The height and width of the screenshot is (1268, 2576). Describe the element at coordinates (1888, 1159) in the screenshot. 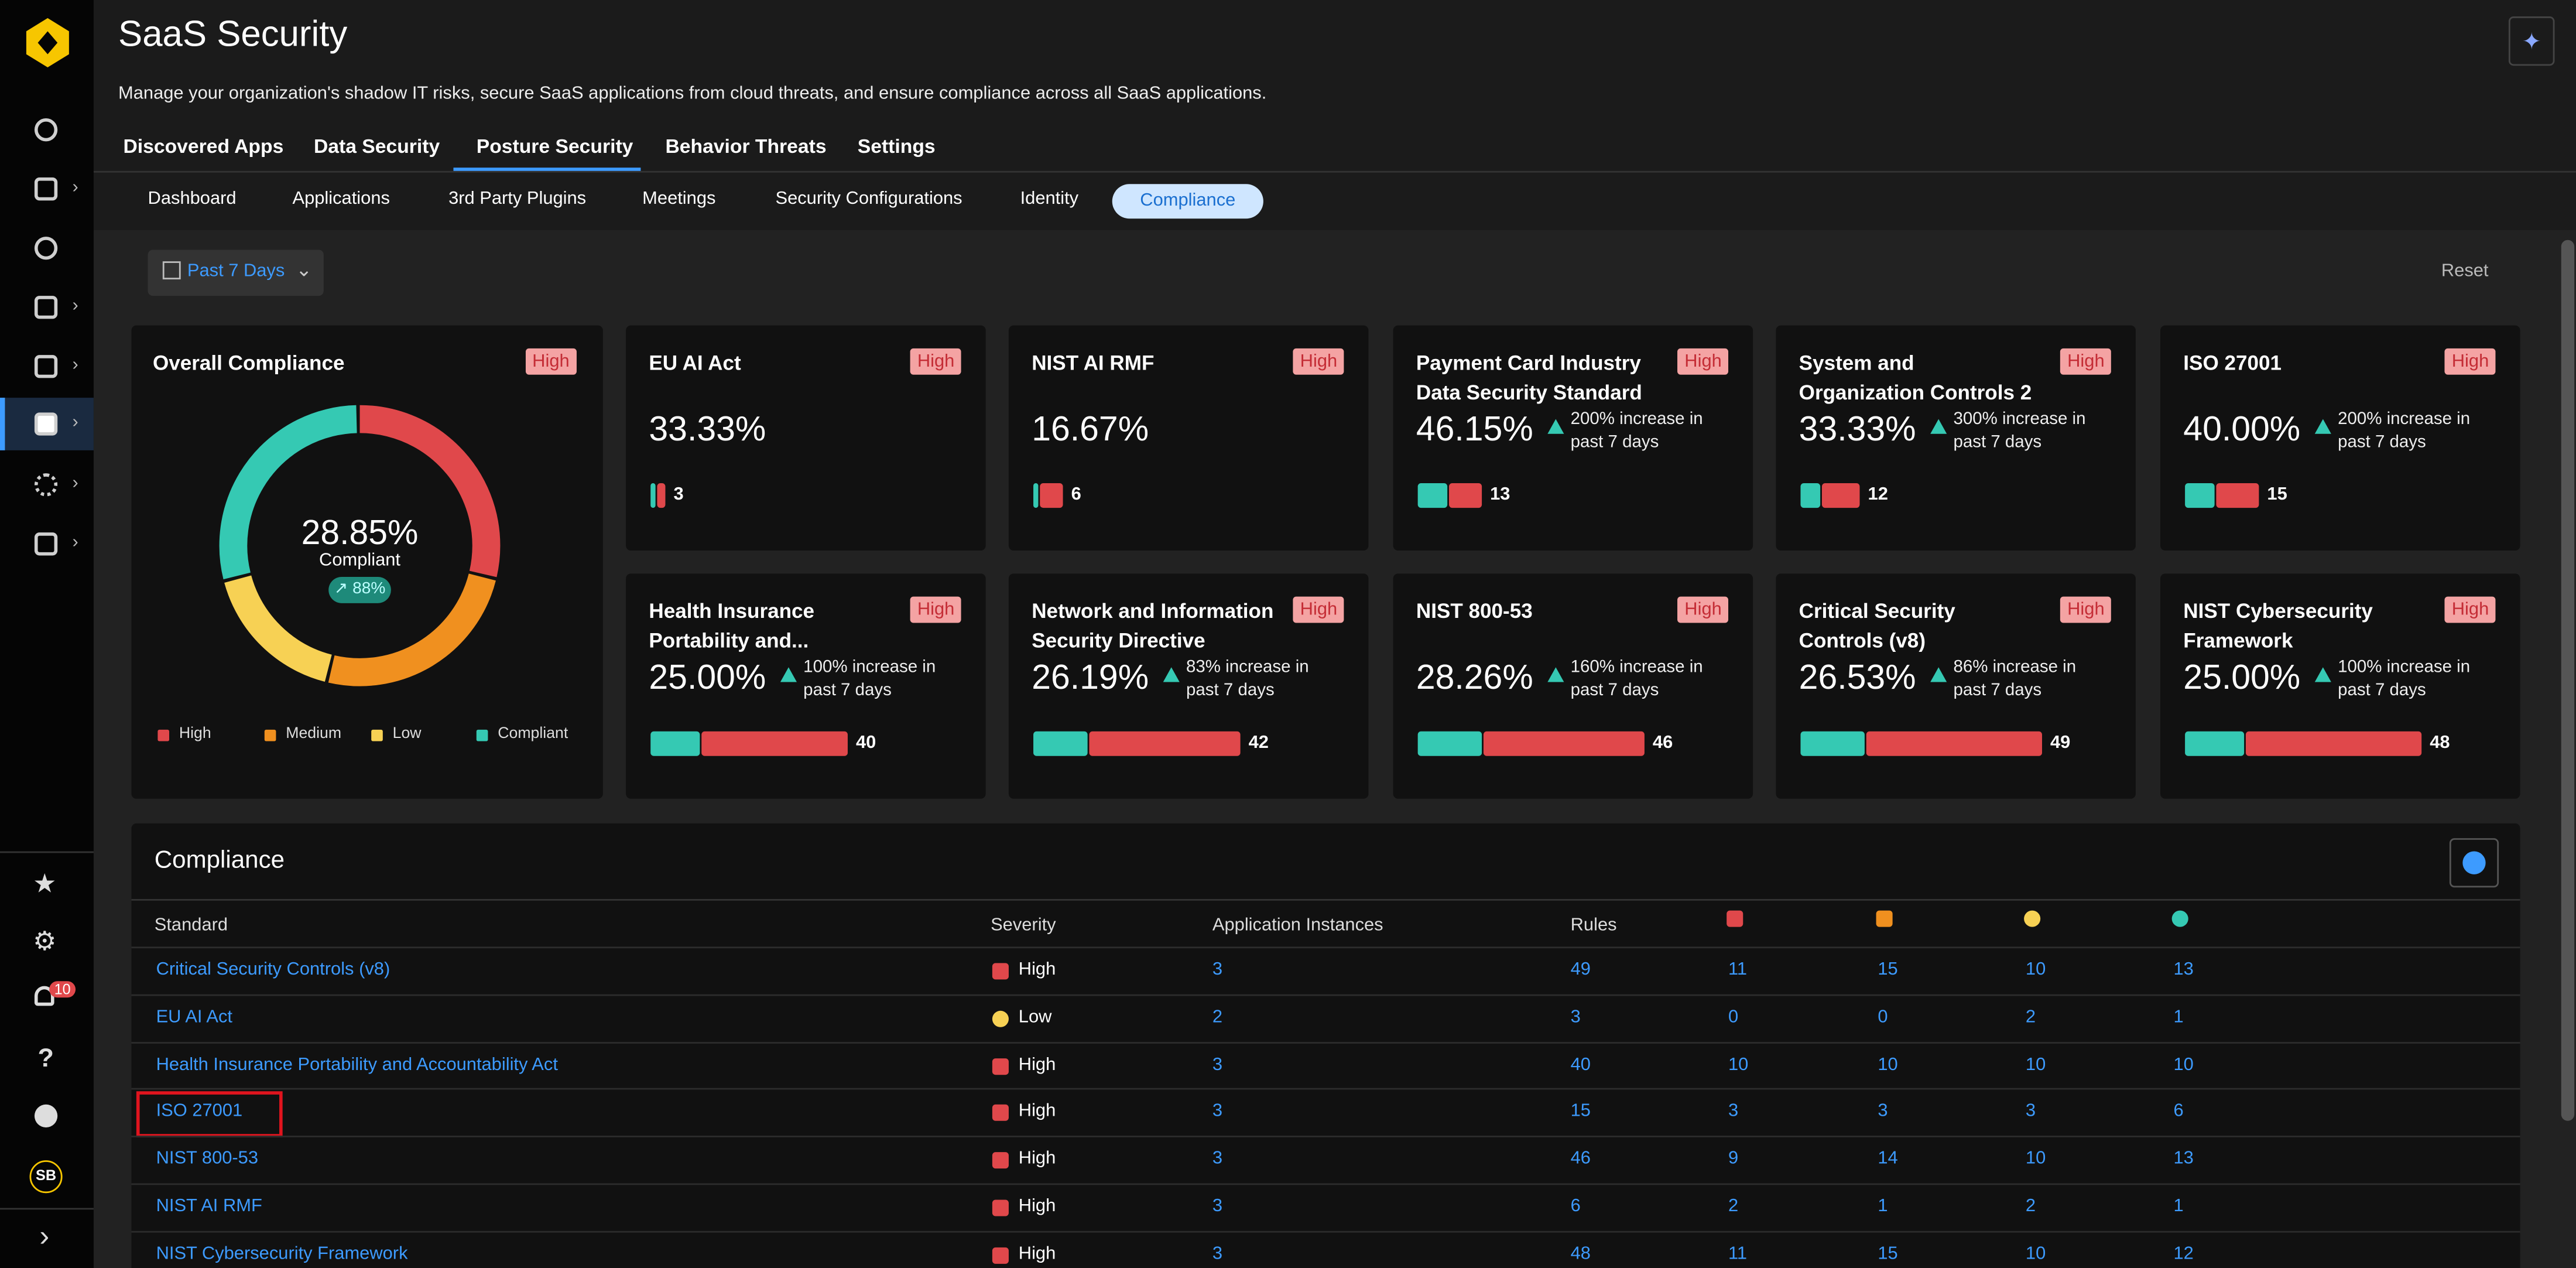

I see `cell-link: 14` at that location.